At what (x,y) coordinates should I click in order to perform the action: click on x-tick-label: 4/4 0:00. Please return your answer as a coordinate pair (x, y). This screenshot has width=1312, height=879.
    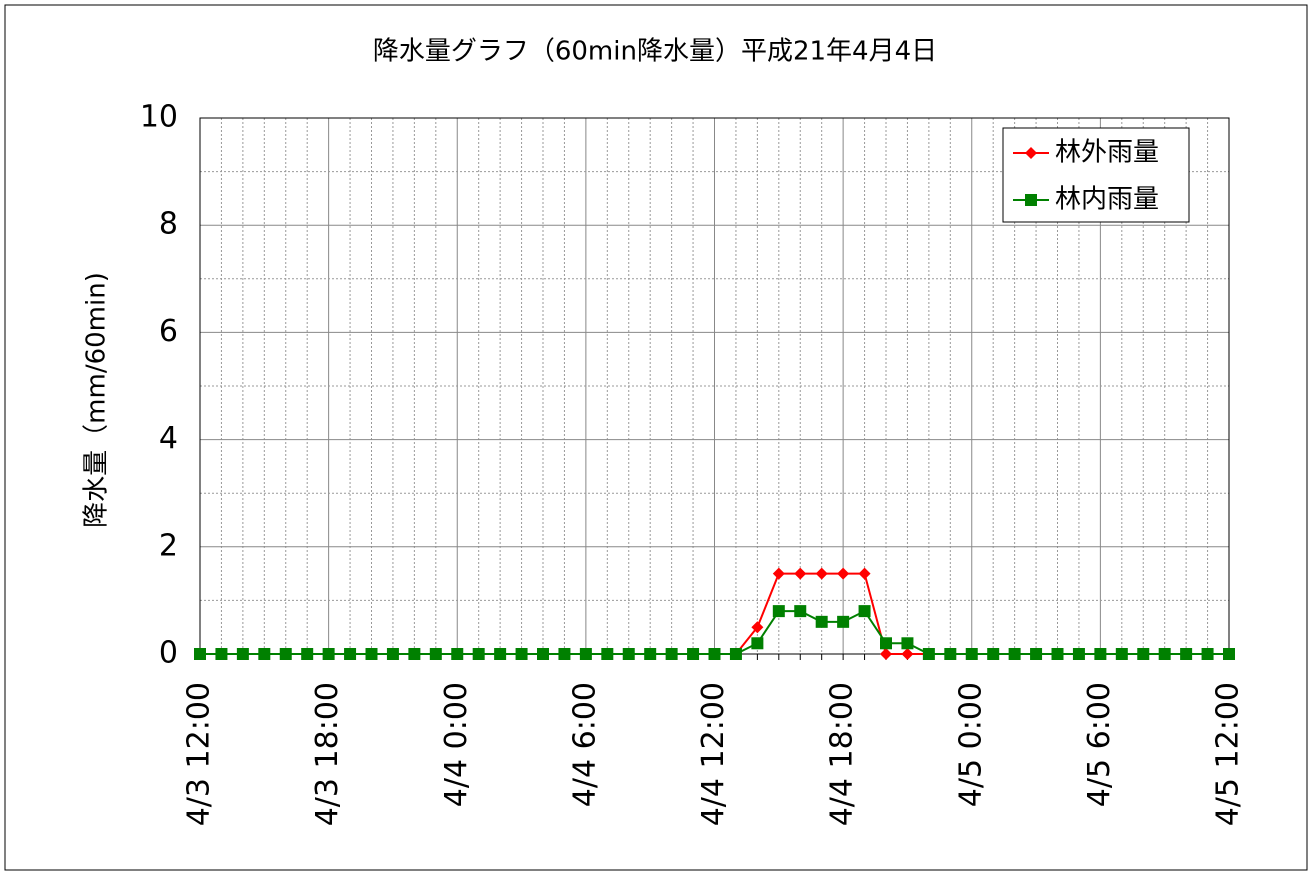
    Looking at the image, I should click on (456, 744).